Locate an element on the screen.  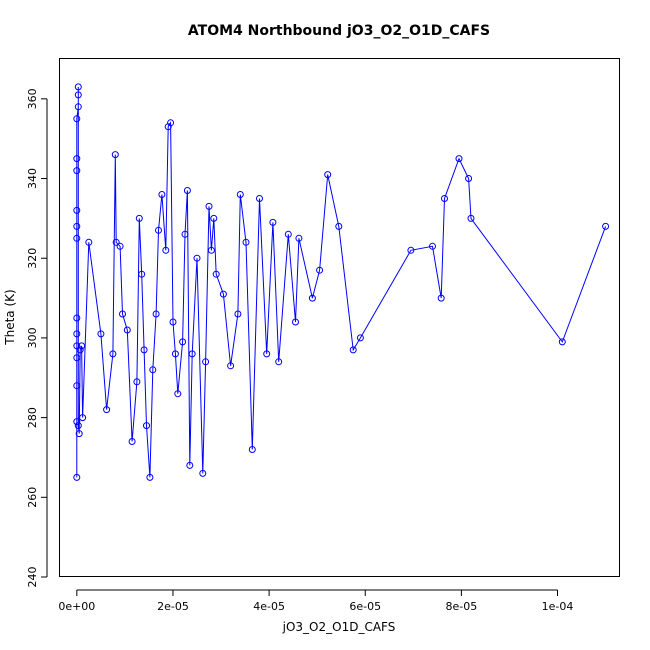
y-tick-label: 340 is located at coordinates (32, 178).